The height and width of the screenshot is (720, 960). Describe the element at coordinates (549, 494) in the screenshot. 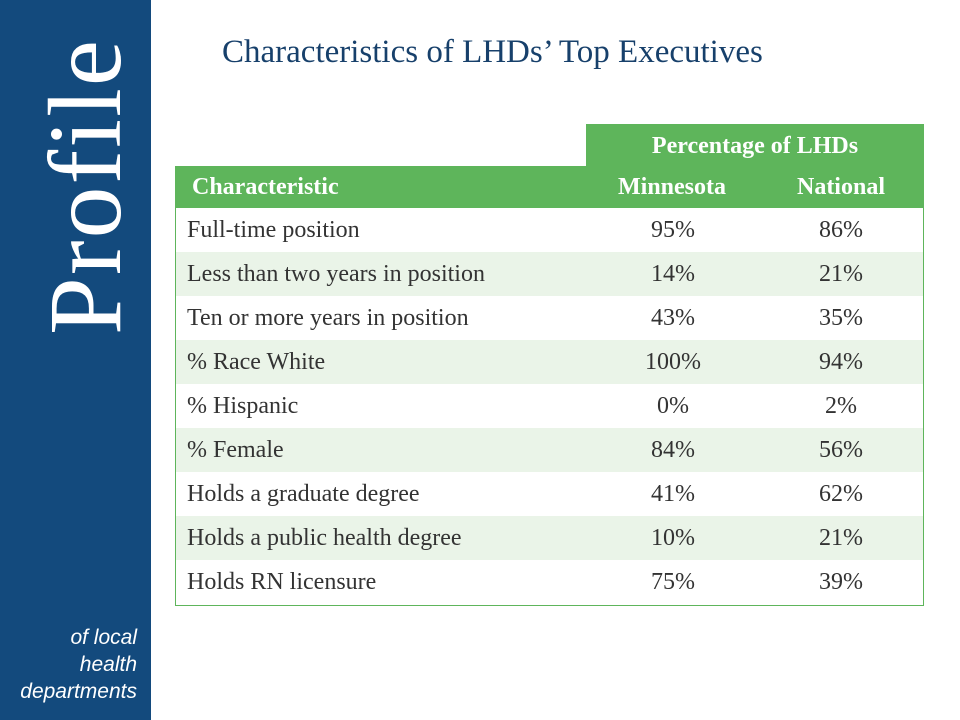

I see `table-row: Holds a graduate degree 41% 62%` at that location.